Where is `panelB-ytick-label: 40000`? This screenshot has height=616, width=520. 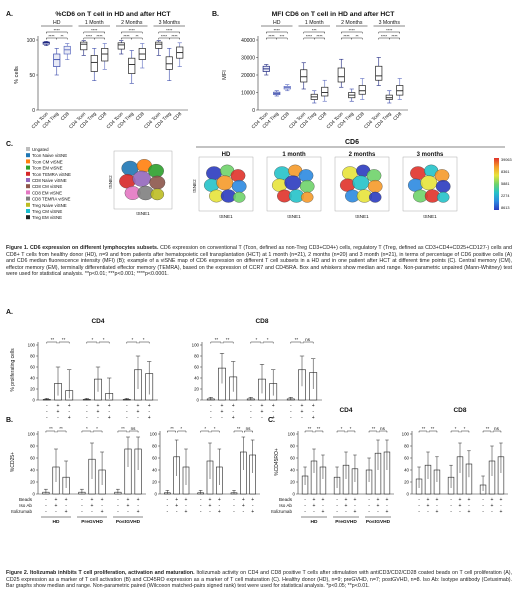 panelB-ytick-label: 40000 is located at coordinates (248, 41).